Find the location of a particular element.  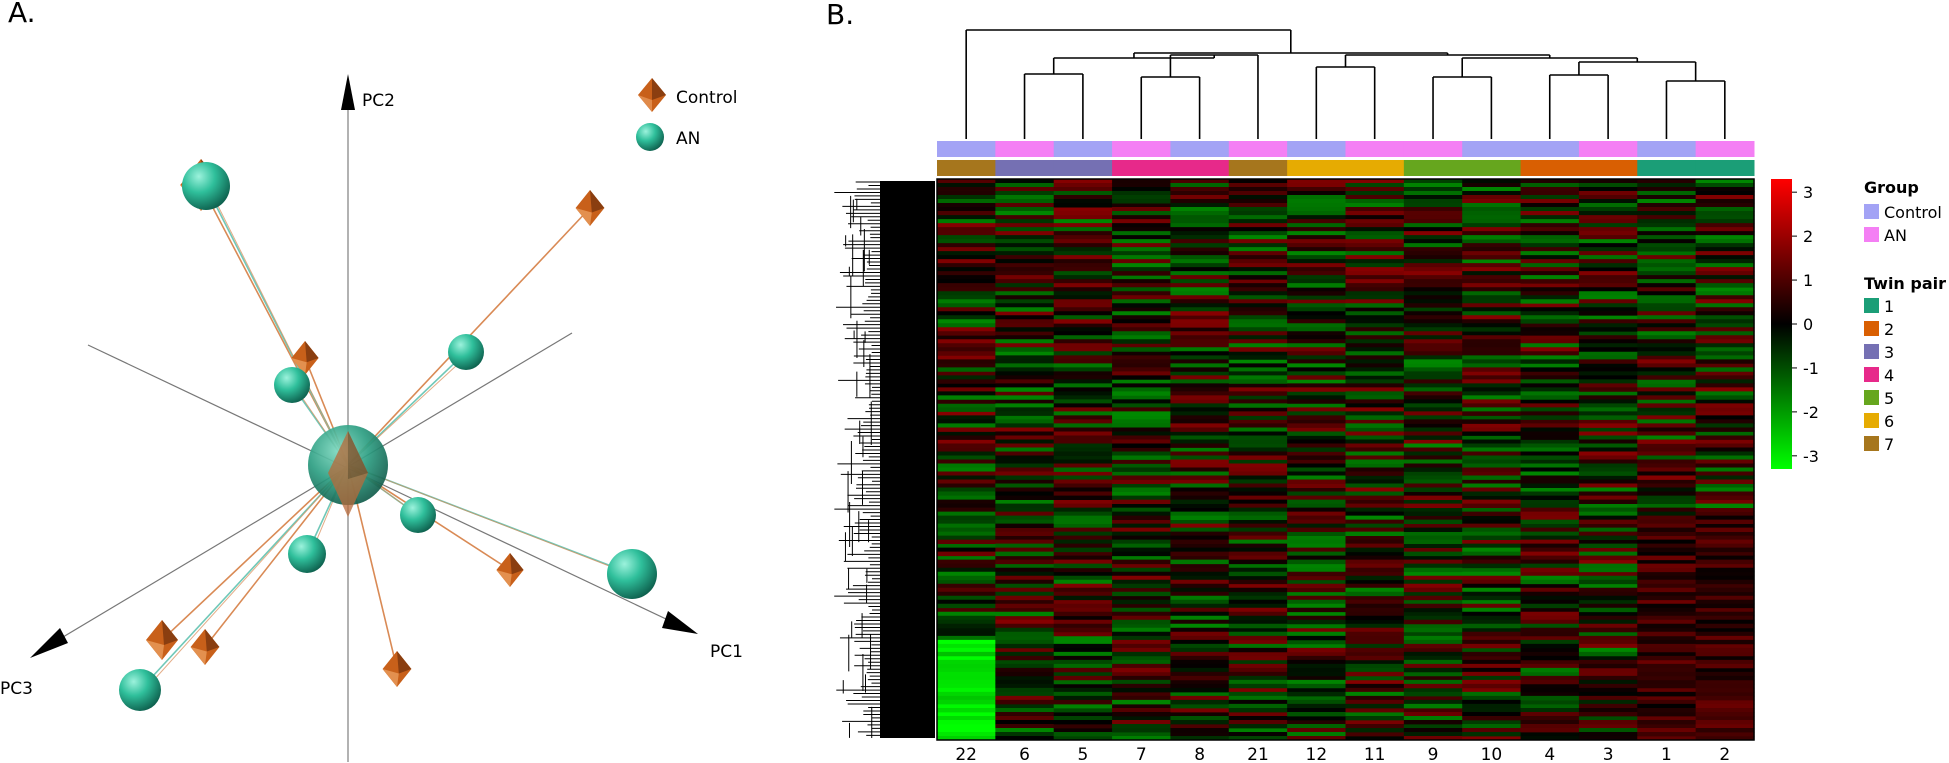

group-annotation-cell is located at coordinates (1083, 149).